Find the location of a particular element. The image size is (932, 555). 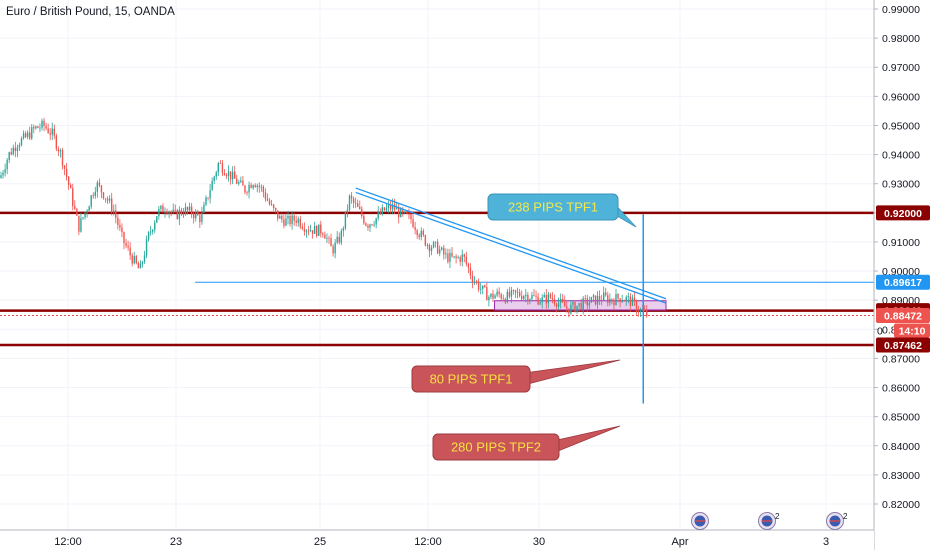

y-tick-label: 0.82000 is located at coordinates (901, 505).